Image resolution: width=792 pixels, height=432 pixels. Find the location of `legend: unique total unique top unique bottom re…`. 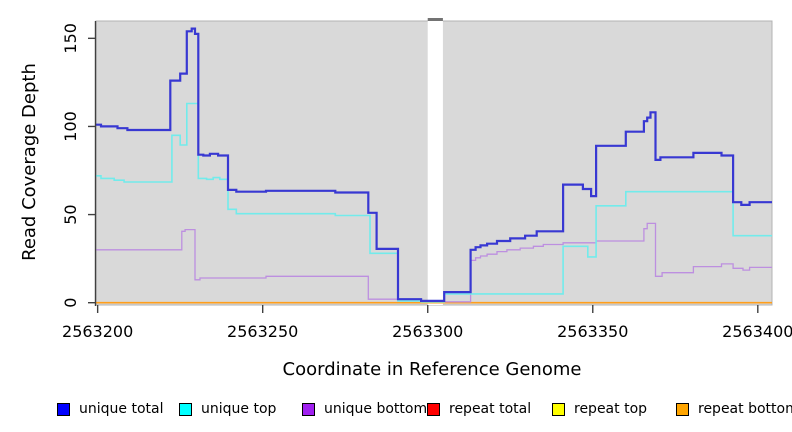

legend: unique total unique top unique bottom re… is located at coordinates (396, 413).